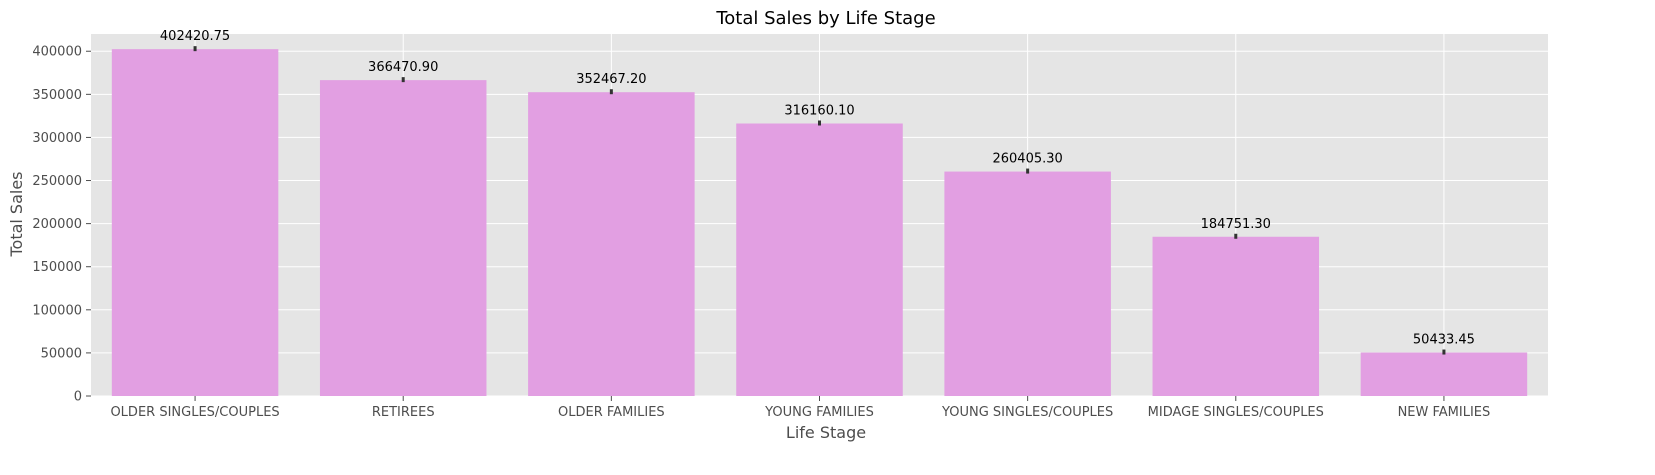  What do you see at coordinates (819, 412) in the screenshot?
I see `x-tick-label: YOUNG FAMILIES` at bounding box center [819, 412].